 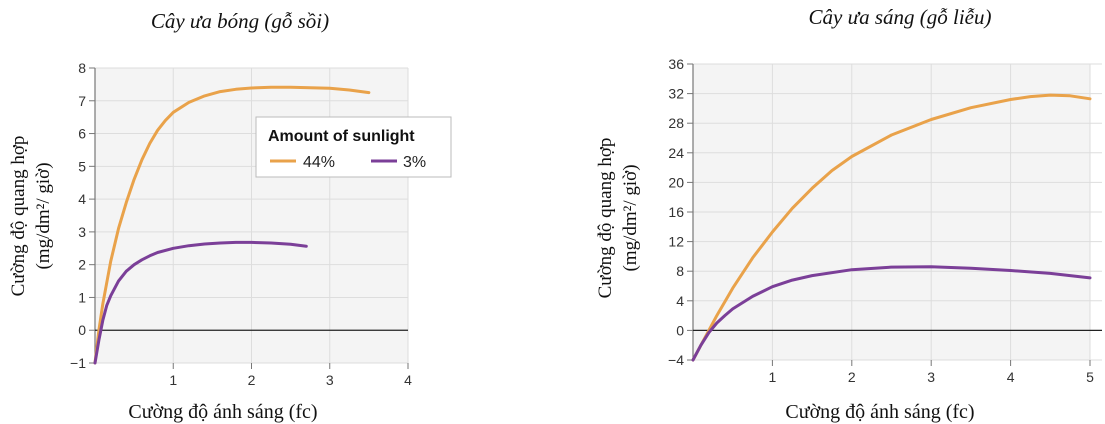 What do you see at coordinates (676, 123) in the screenshot?
I see `y-tick-label: 28` at bounding box center [676, 123].